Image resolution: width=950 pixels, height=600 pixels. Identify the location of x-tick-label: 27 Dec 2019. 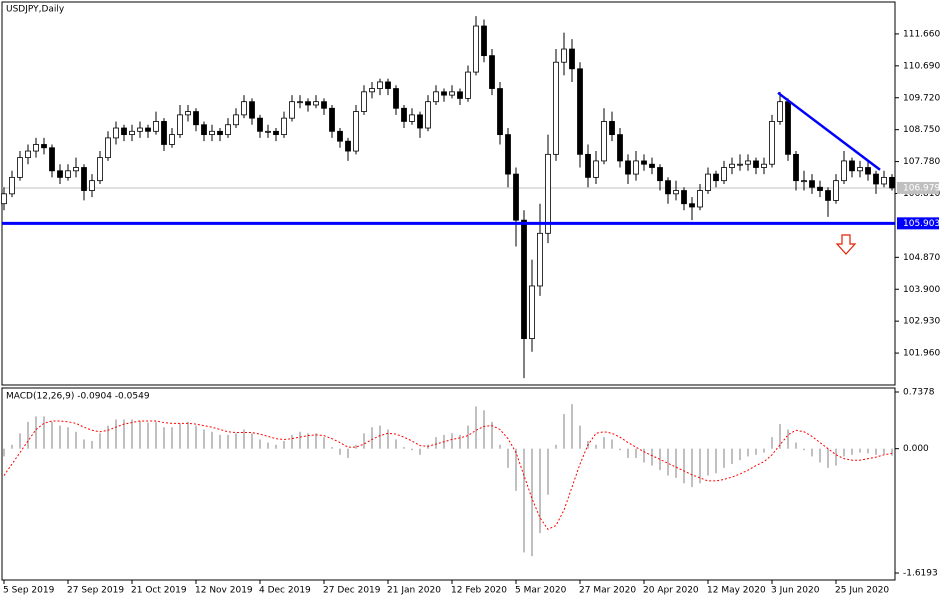
(352, 591).